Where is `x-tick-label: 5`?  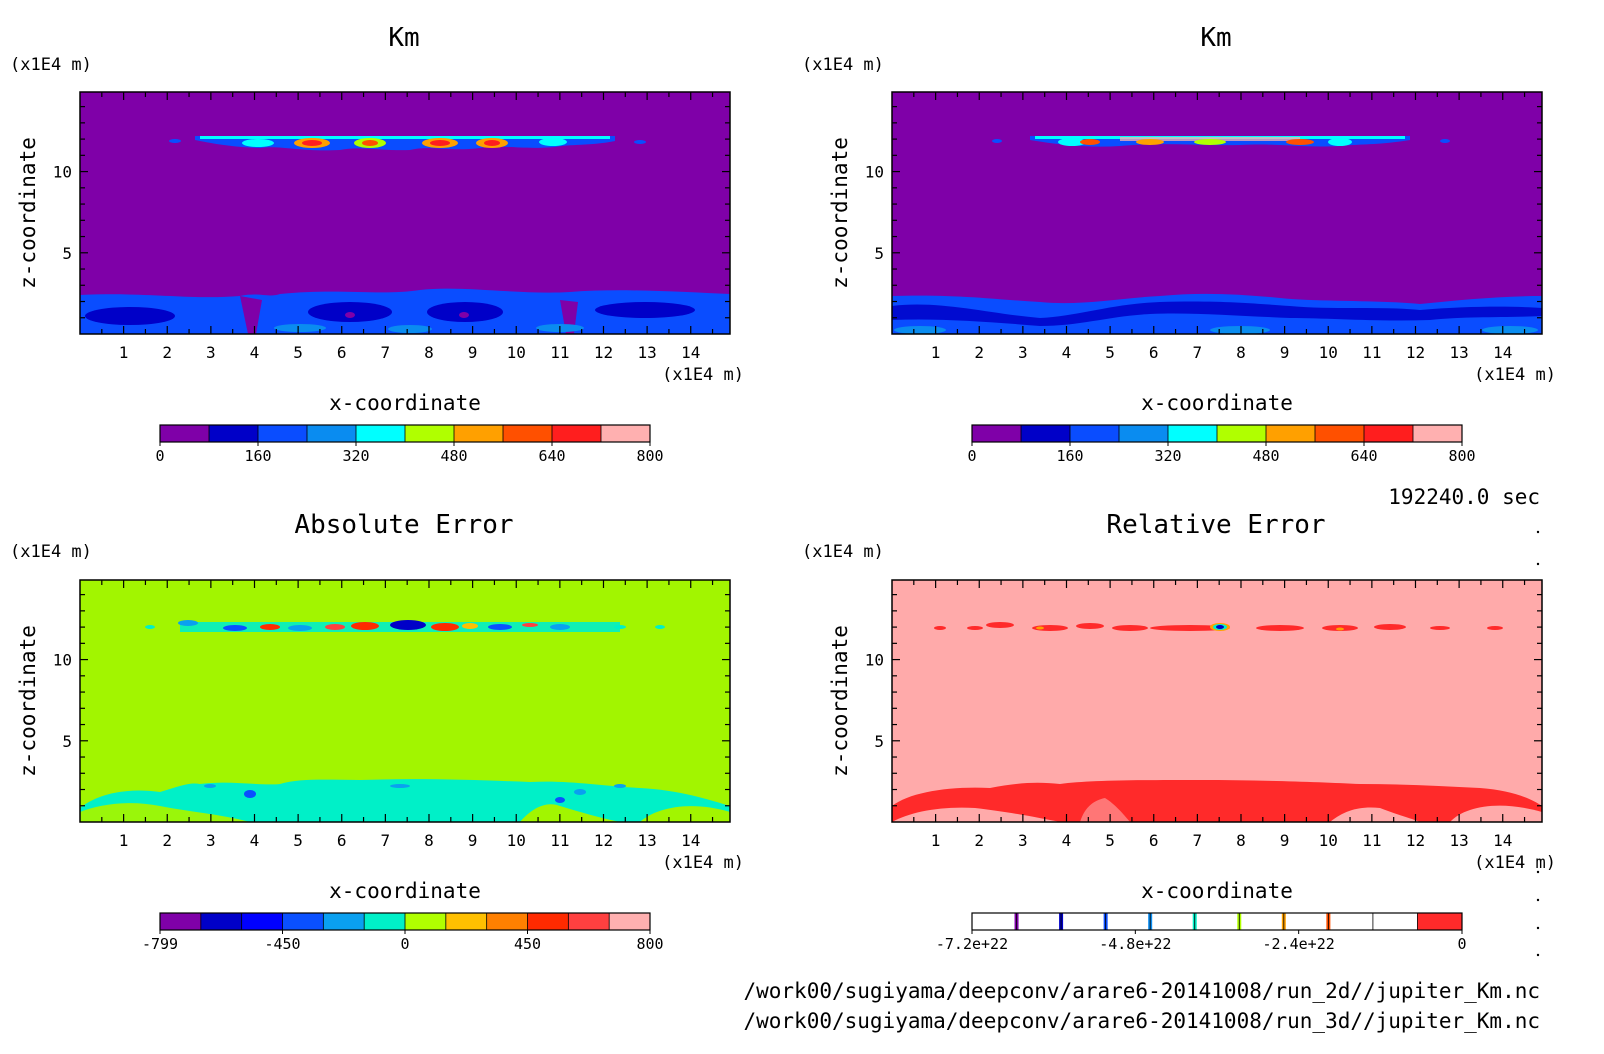 x-tick-label: 5 is located at coordinates (298, 352).